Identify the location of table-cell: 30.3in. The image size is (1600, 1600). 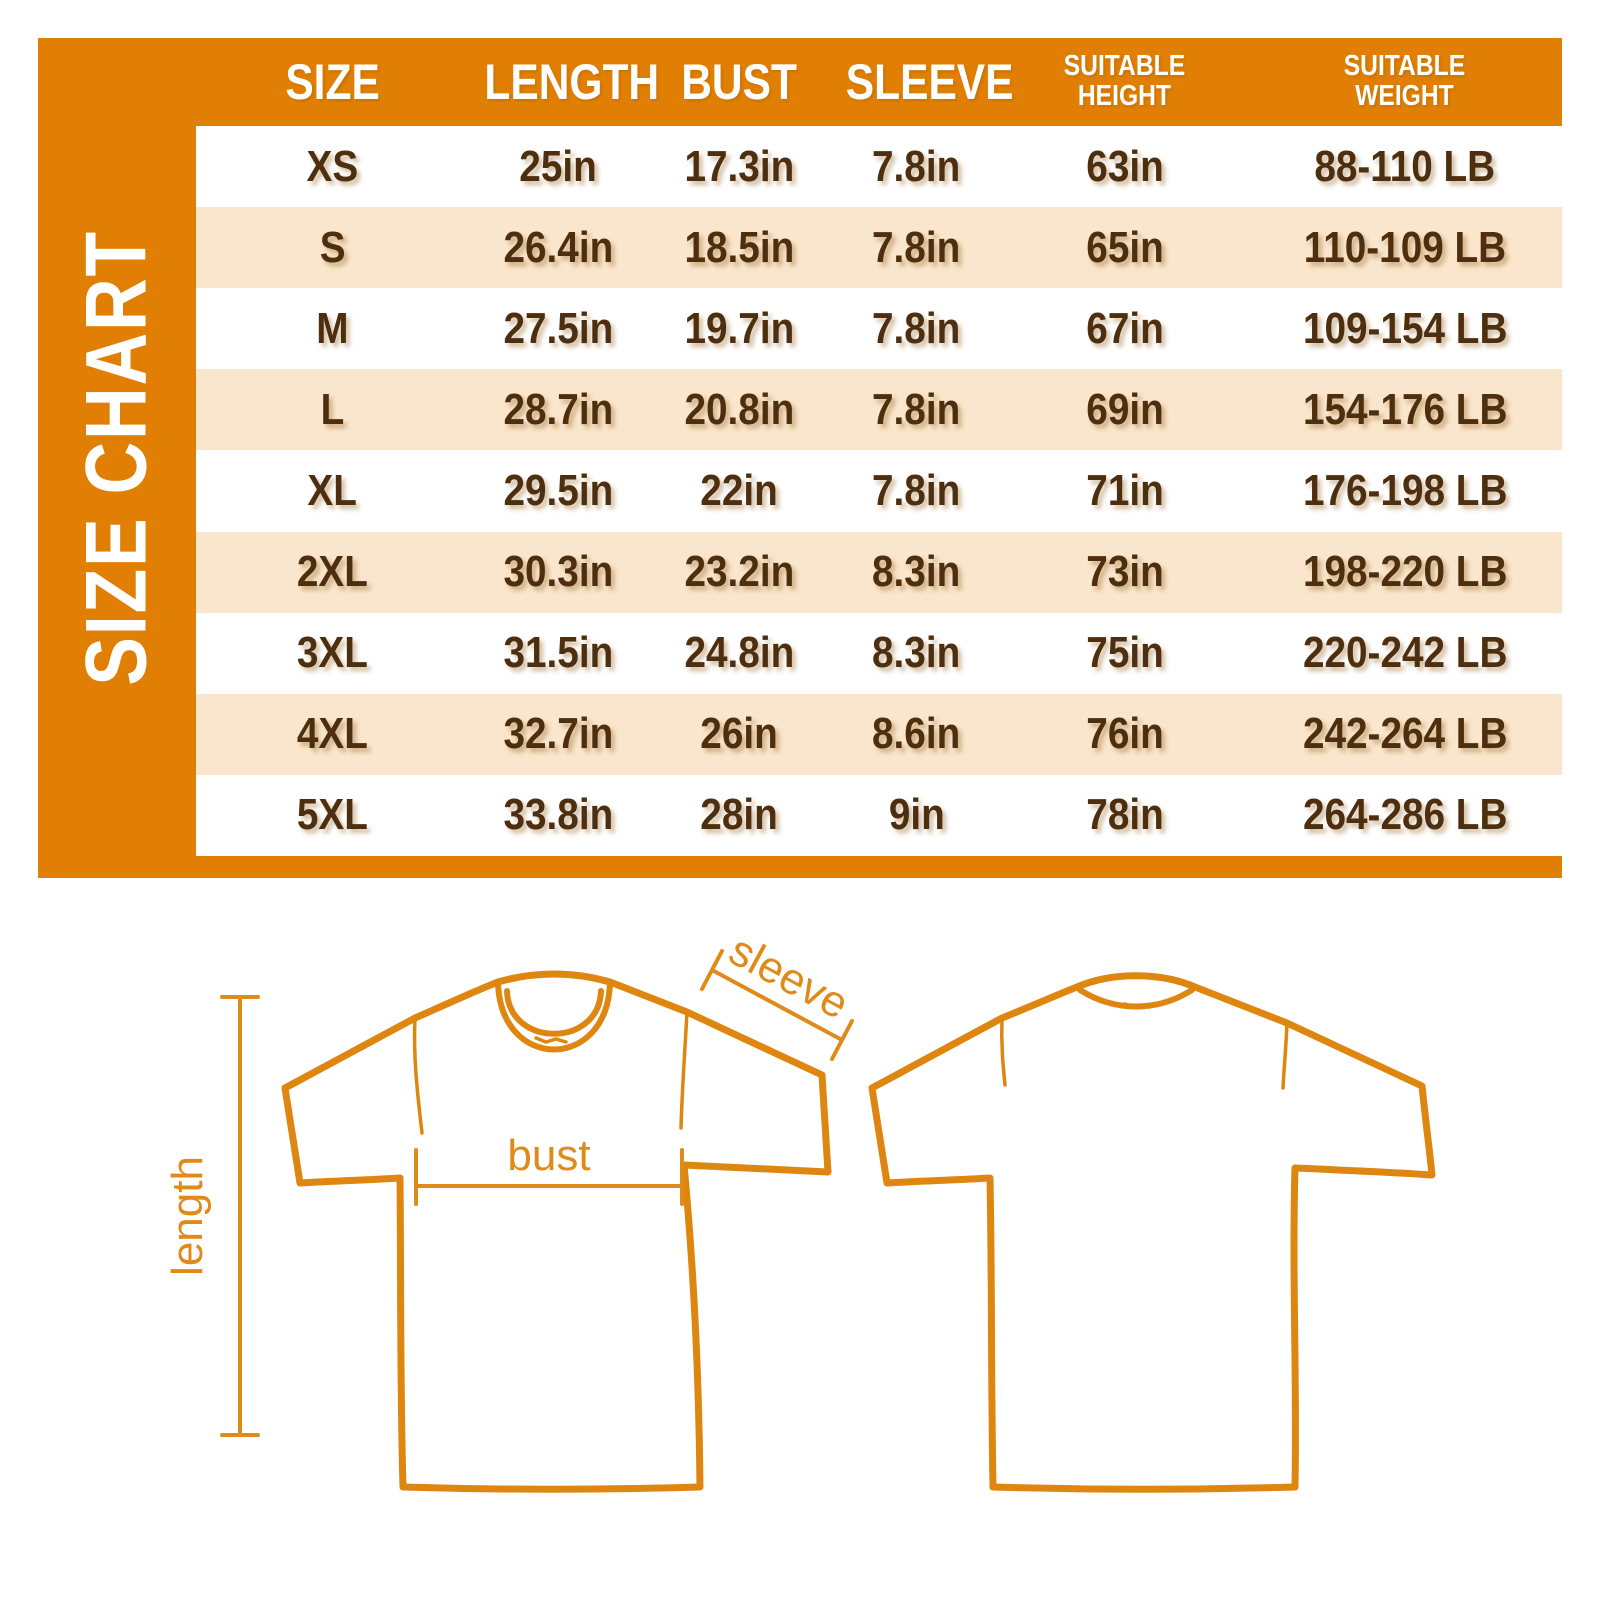
(558, 572).